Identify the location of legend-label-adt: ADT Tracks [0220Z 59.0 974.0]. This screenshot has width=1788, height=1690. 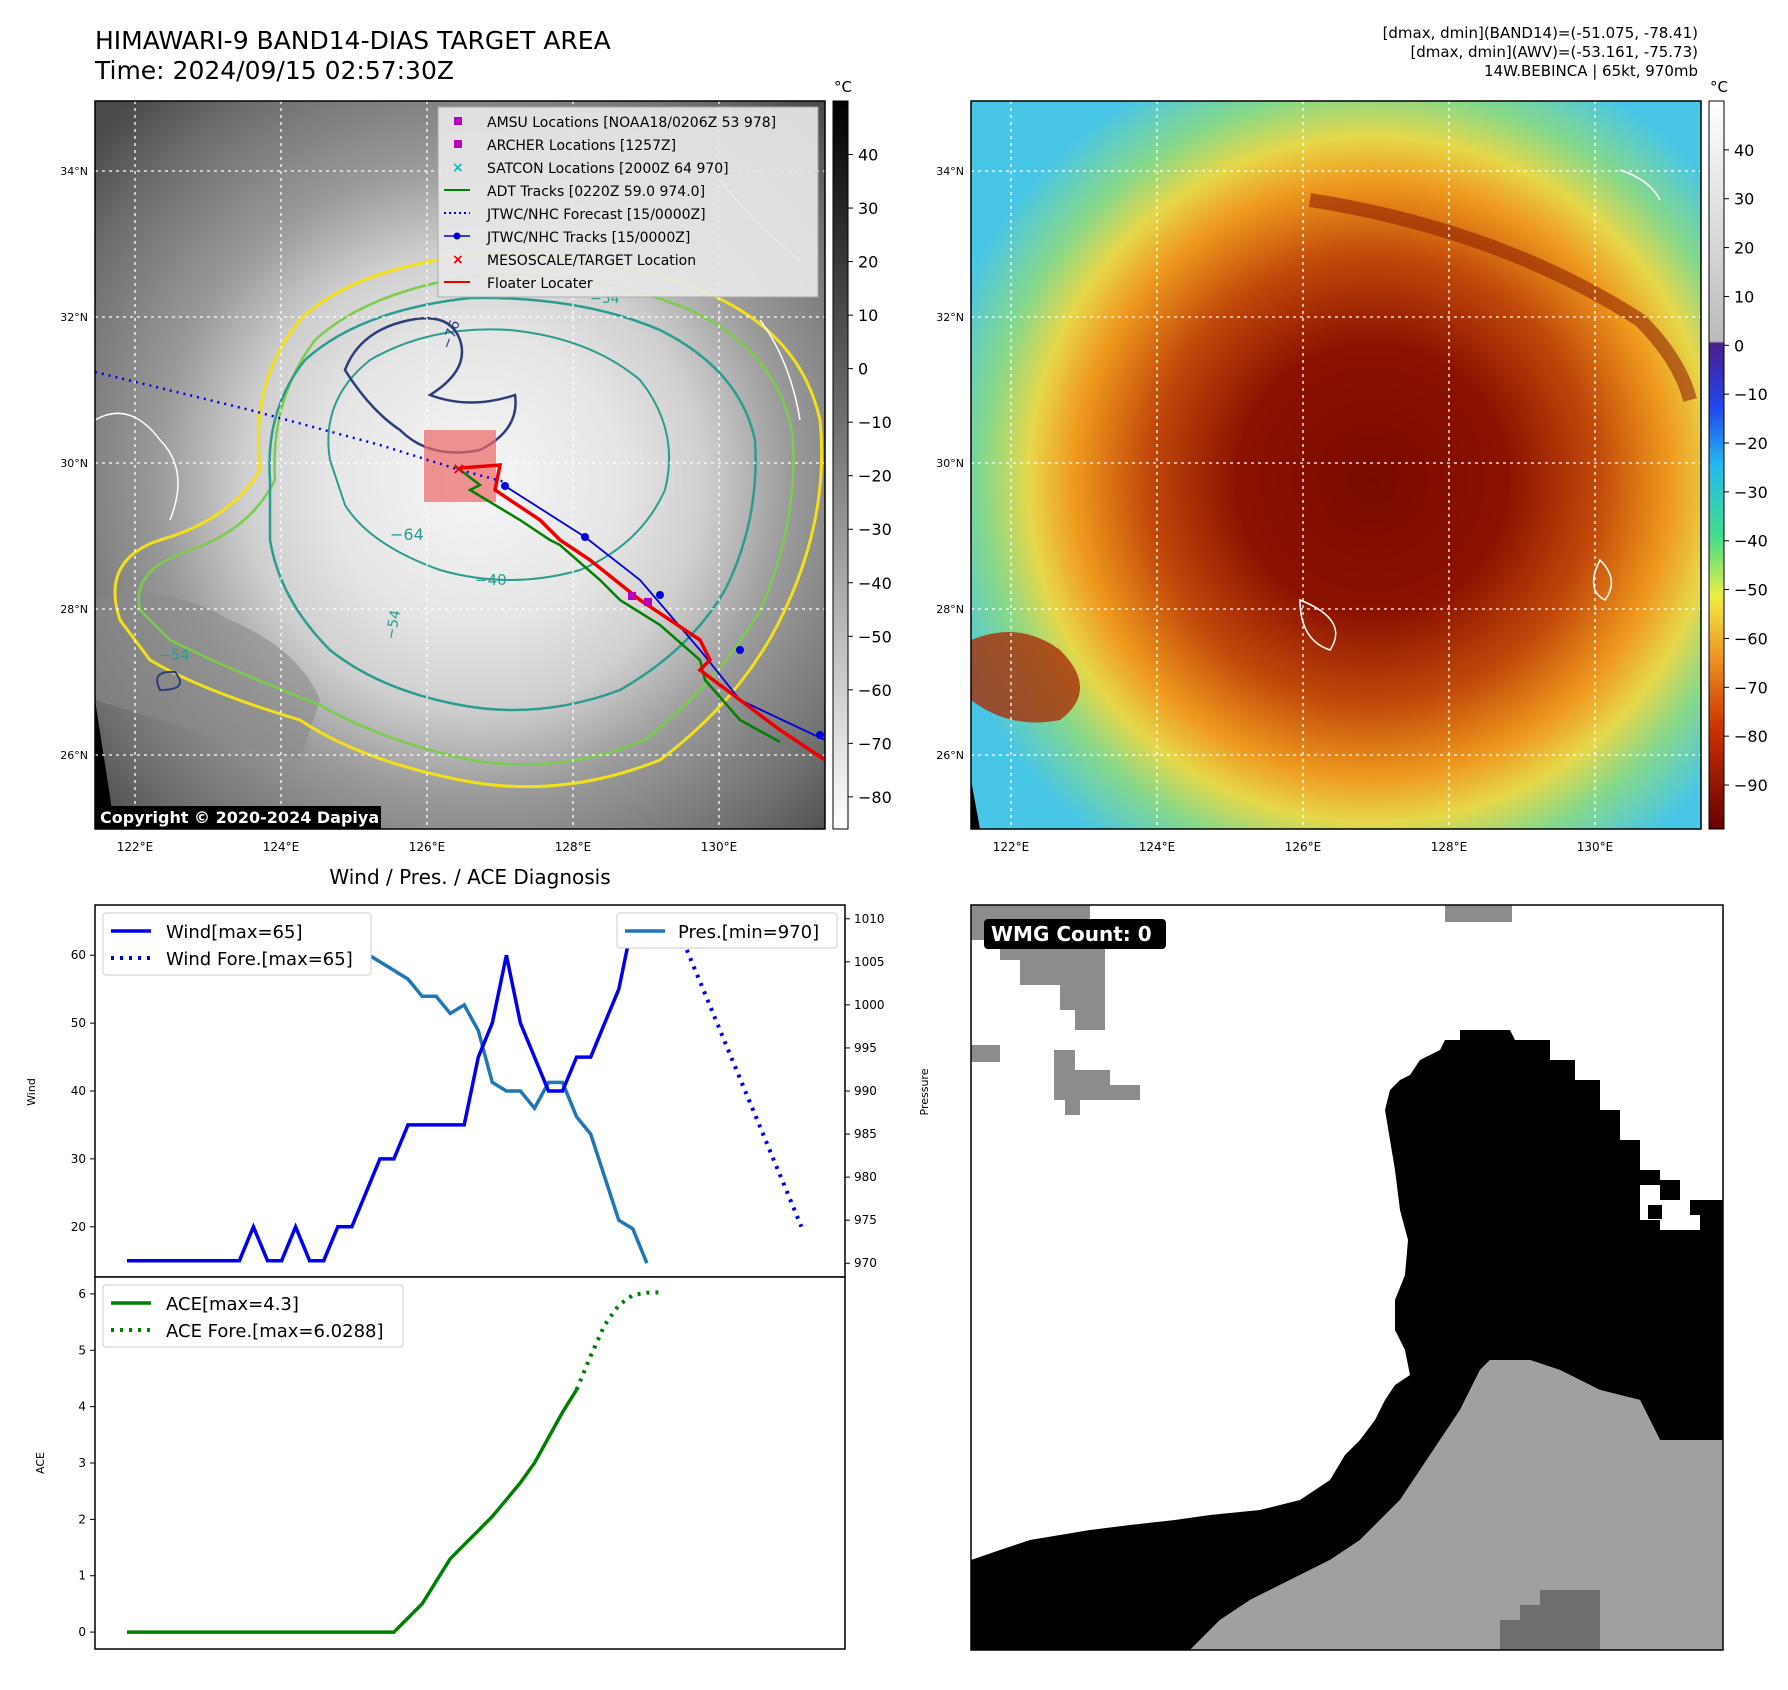
(596, 192).